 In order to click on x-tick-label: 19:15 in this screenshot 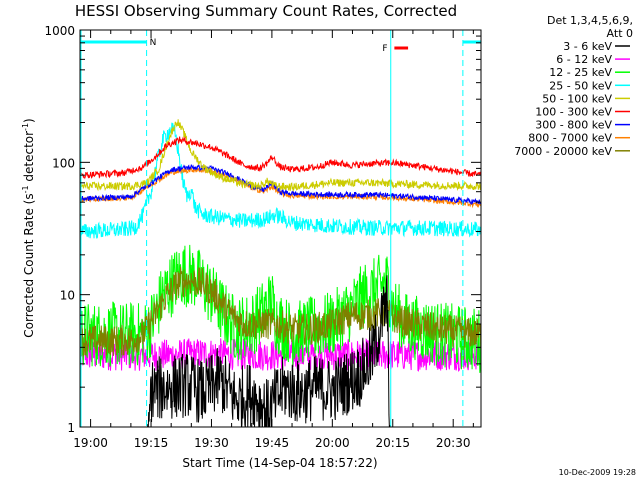, I will do `click(151, 443)`.